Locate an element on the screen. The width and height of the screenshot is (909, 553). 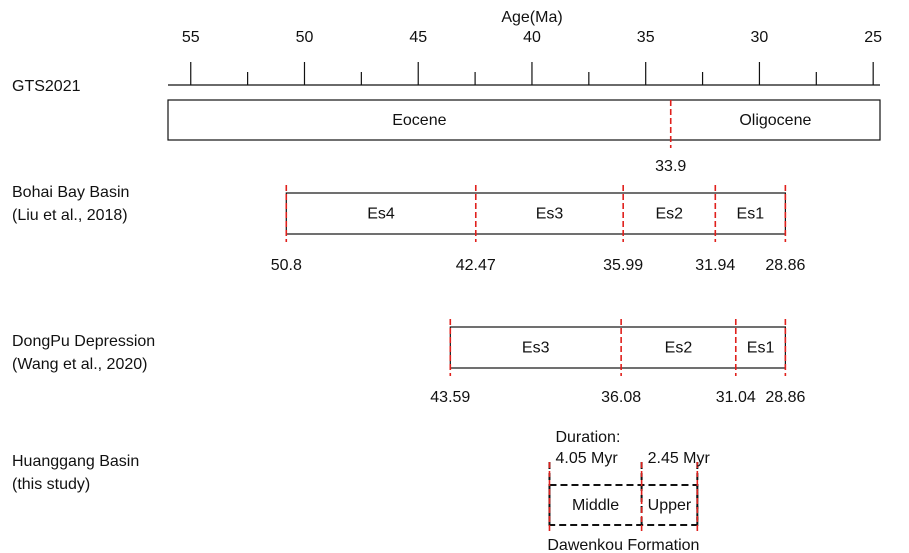
row-label: (Liu et al., 2018) is located at coordinates (70, 215).